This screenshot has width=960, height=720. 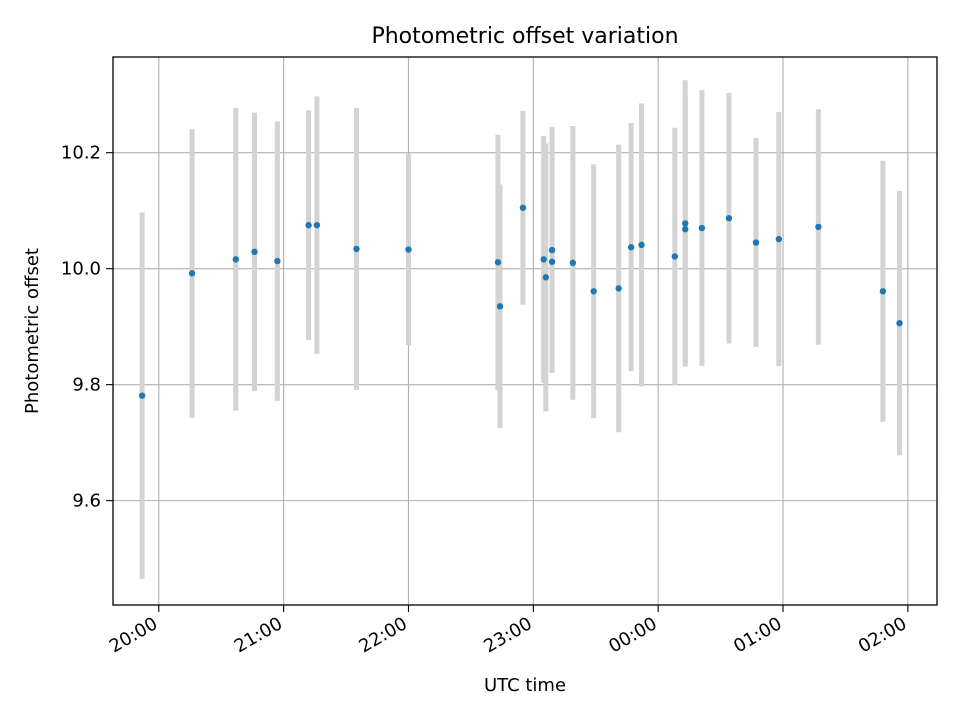 What do you see at coordinates (32, 331) in the screenshot?
I see `y-axis-label: Photometric offset` at bounding box center [32, 331].